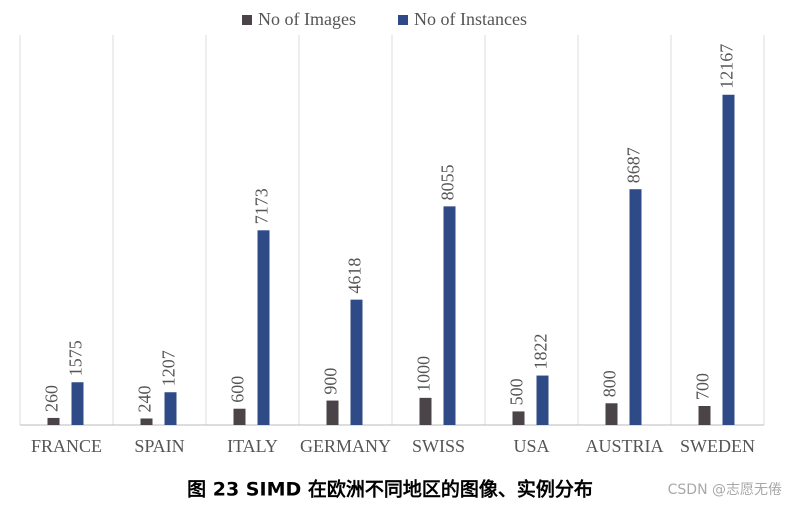 Image resolution: width=794 pixels, height=508 pixels. What do you see at coordinates (307, 19) in the screenshot?
I see `legend-label: No of Images` at bounding box center [307, 19].